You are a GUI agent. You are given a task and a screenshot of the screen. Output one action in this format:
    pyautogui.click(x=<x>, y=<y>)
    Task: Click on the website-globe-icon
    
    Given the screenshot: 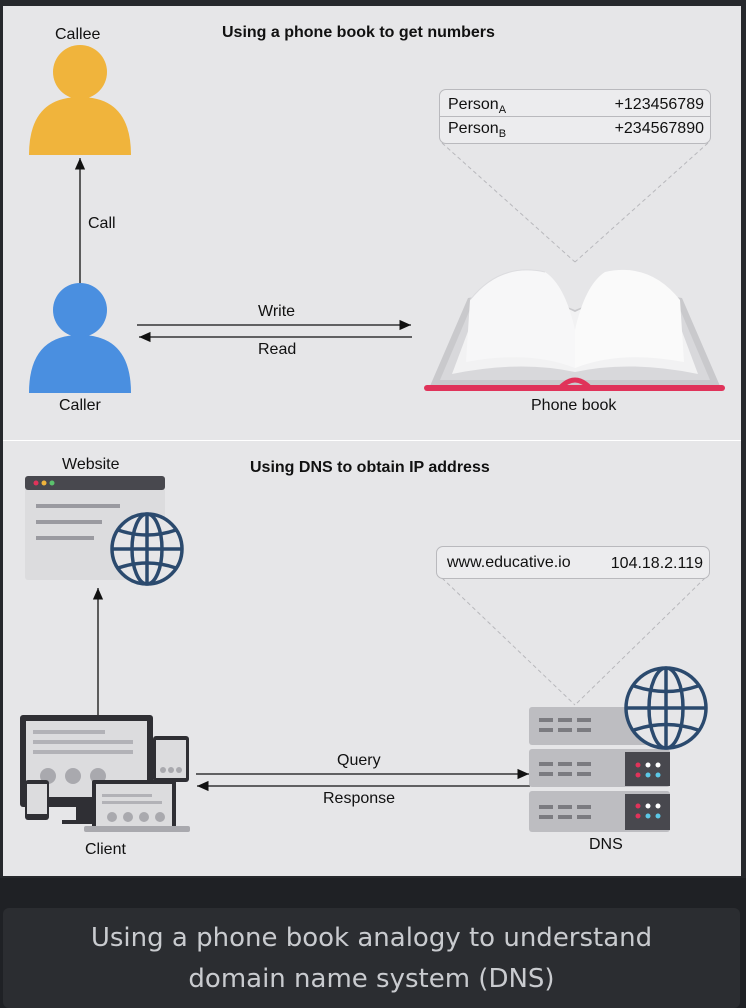 What is the action you would take?
    pyautogui.click(x=147, y=549)
    